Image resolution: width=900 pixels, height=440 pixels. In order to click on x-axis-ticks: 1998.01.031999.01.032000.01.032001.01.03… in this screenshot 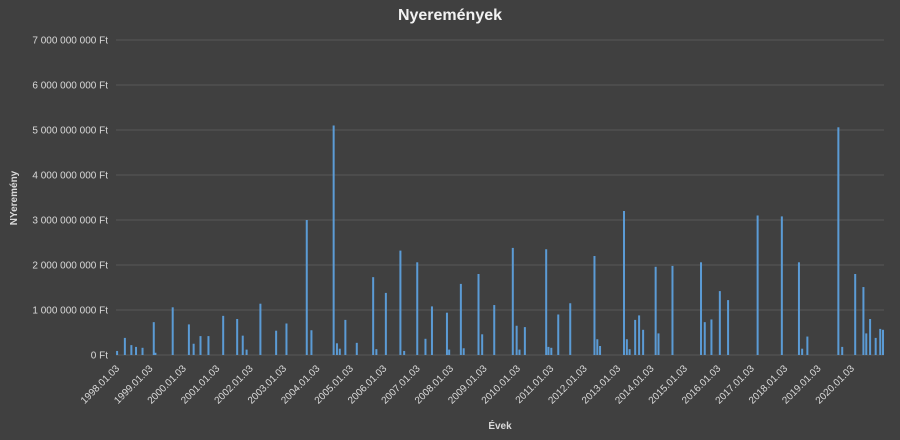, I will do `click(468, 384)`.